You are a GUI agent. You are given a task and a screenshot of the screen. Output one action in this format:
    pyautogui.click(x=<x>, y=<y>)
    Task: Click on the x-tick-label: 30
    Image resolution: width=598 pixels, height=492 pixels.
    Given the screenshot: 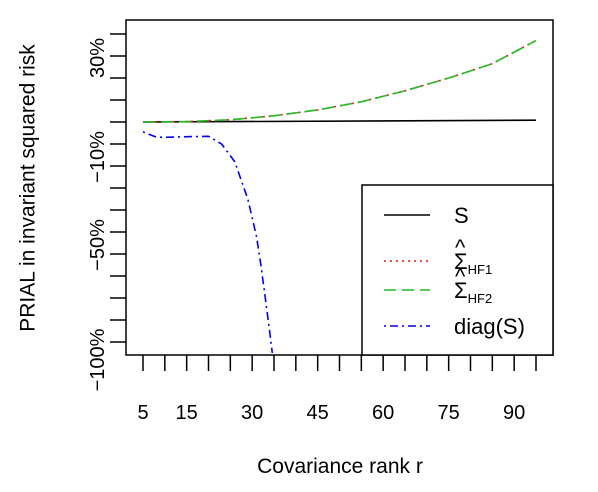 What is the action you would take?
    pyautogui.click(x=252, y=413)
    